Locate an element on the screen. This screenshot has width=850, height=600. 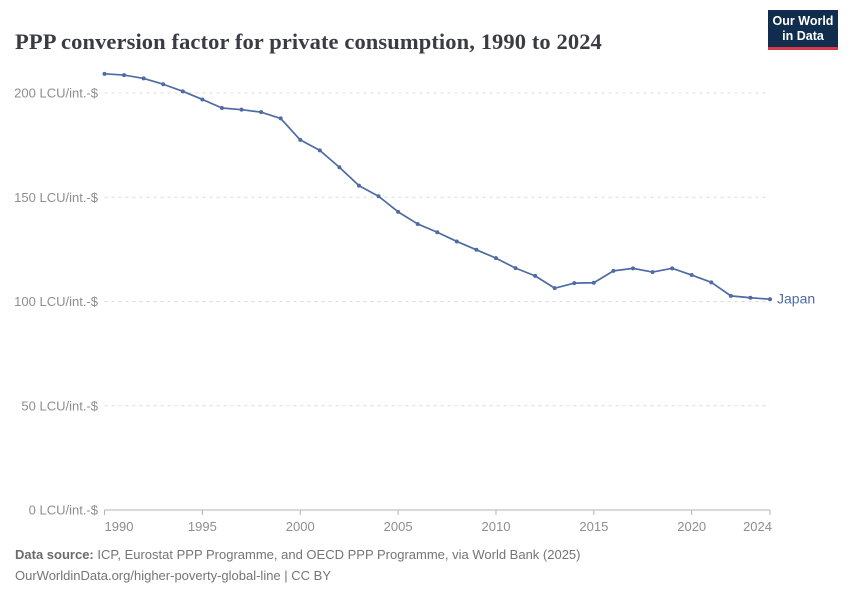
data-source-label: Data source: is located at coordinates (54, 554).